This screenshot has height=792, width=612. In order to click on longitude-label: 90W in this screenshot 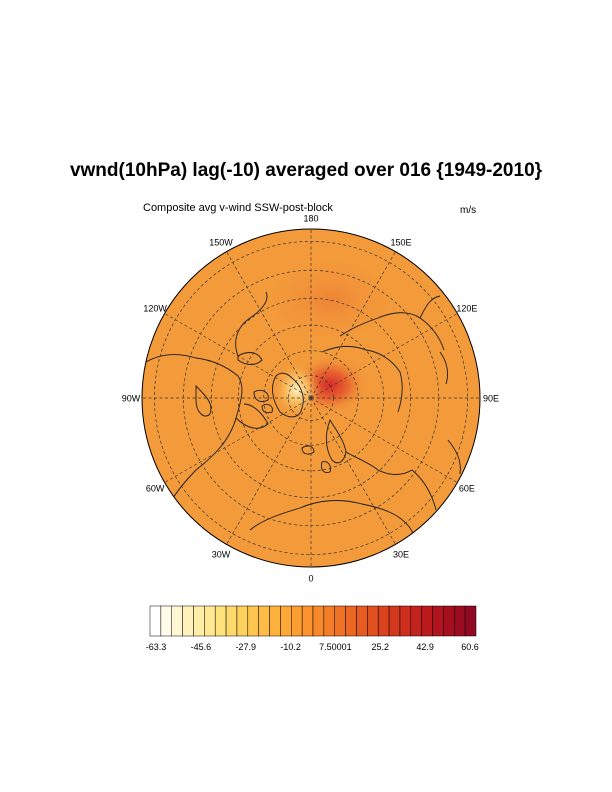, I will do `click(131, 399)`.